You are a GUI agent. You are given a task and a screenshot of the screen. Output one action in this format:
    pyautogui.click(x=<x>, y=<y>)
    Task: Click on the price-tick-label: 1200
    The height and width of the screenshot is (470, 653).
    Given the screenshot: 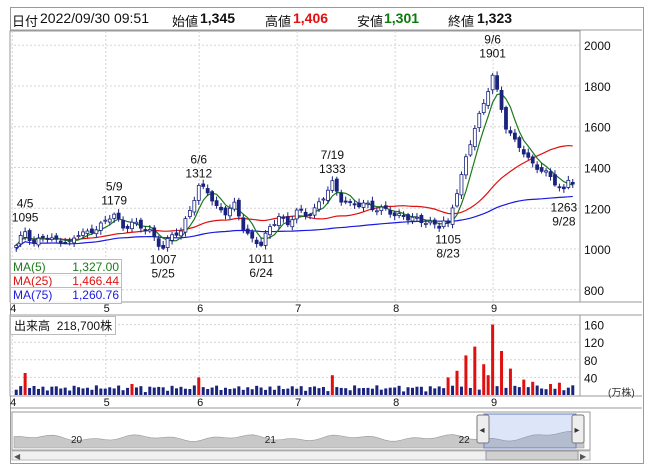 What is the action you would take?
    pyautogui.click(x=597, y=209)
    